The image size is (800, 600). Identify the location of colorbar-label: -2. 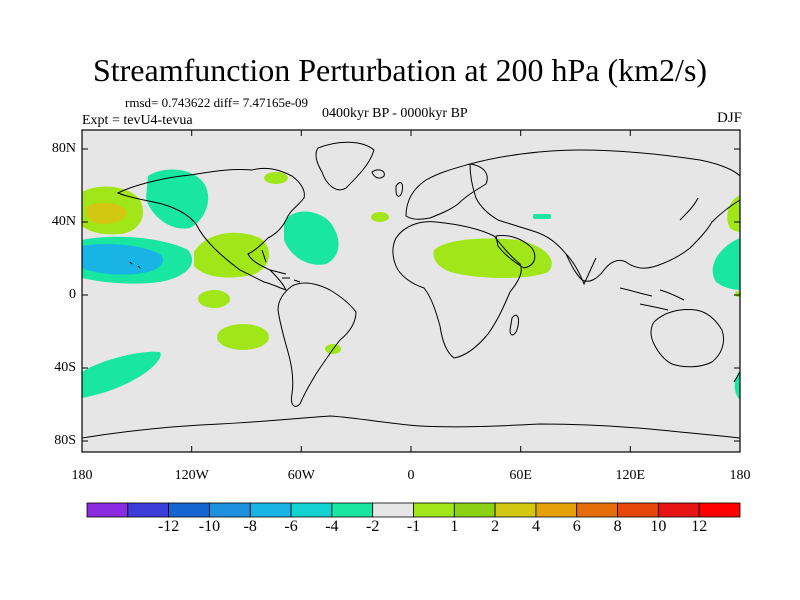
(373, 526).